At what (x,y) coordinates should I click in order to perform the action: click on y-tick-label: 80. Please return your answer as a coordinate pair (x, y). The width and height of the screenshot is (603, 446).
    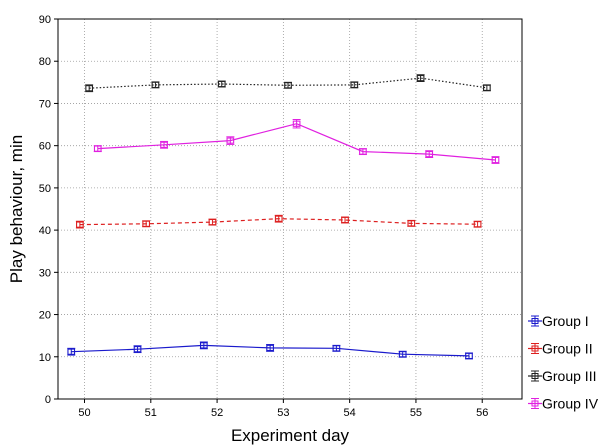
    Looking at the image, I should click on (45, 62).